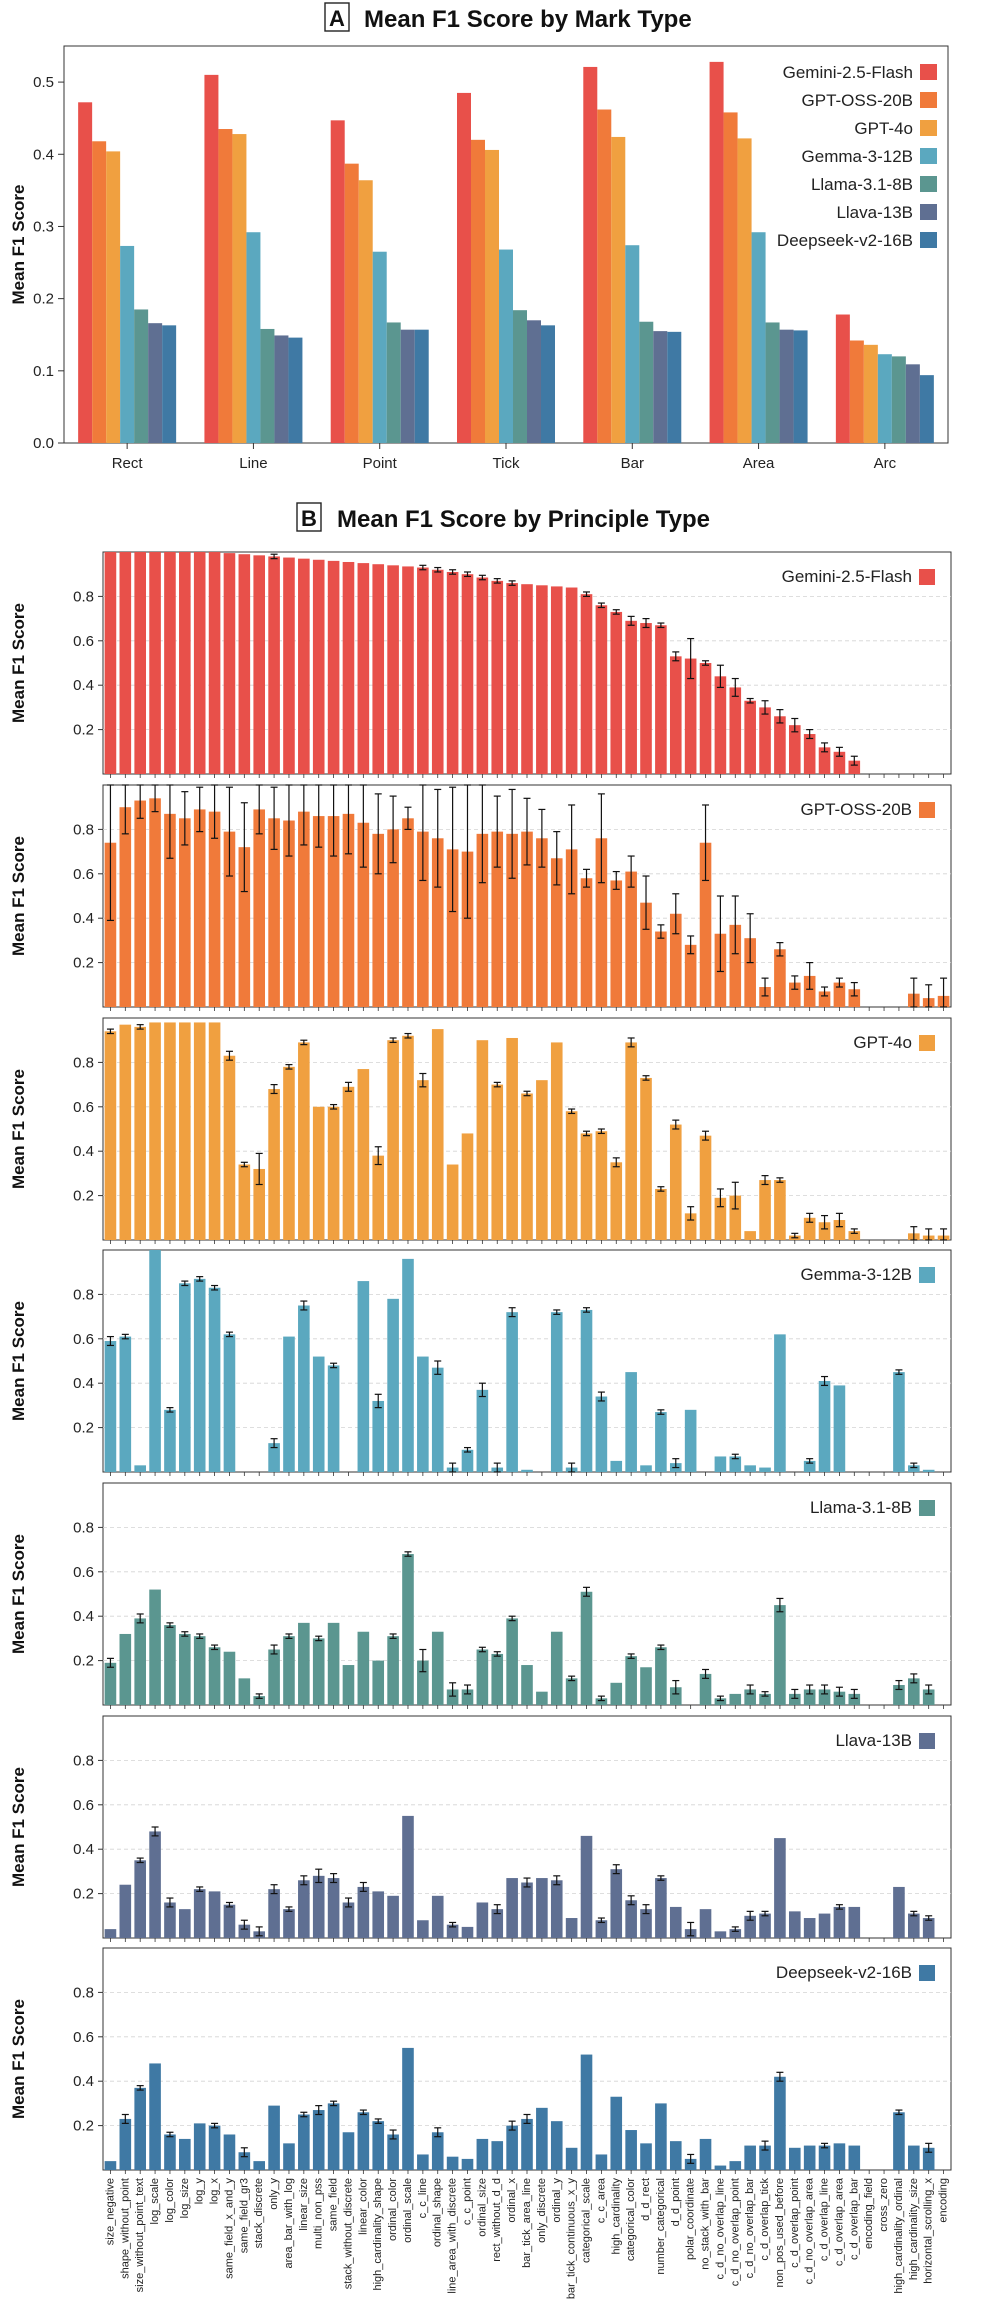 Image resolution: width=996 pixels, height=2299 pixels. What do you see at coordinates (856, 1274) in the screenshot?
I see `panel-b-legend-label: Gemma-3-12B` at bounding box center [856, 1274].